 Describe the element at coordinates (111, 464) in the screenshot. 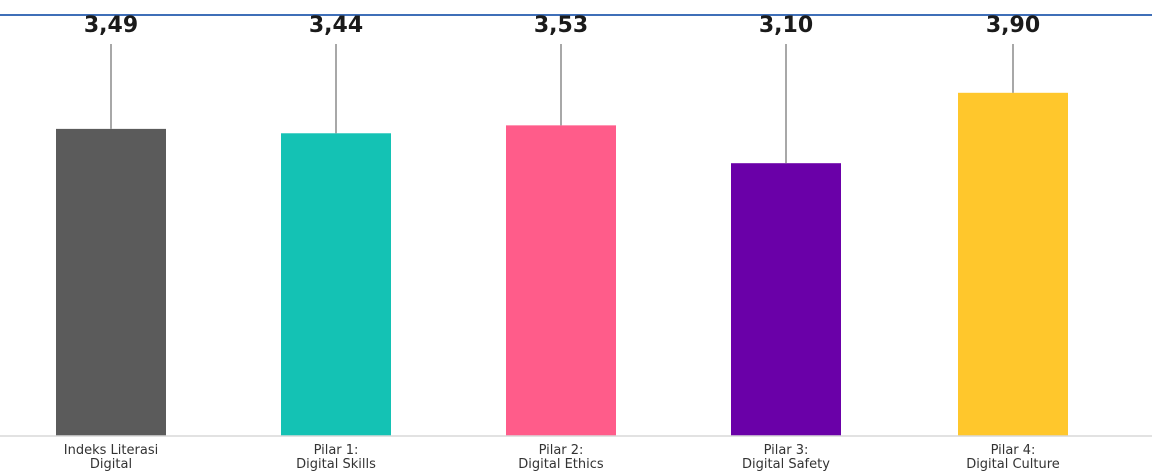

I see `category-label-0-line-1: Digital` at that location.